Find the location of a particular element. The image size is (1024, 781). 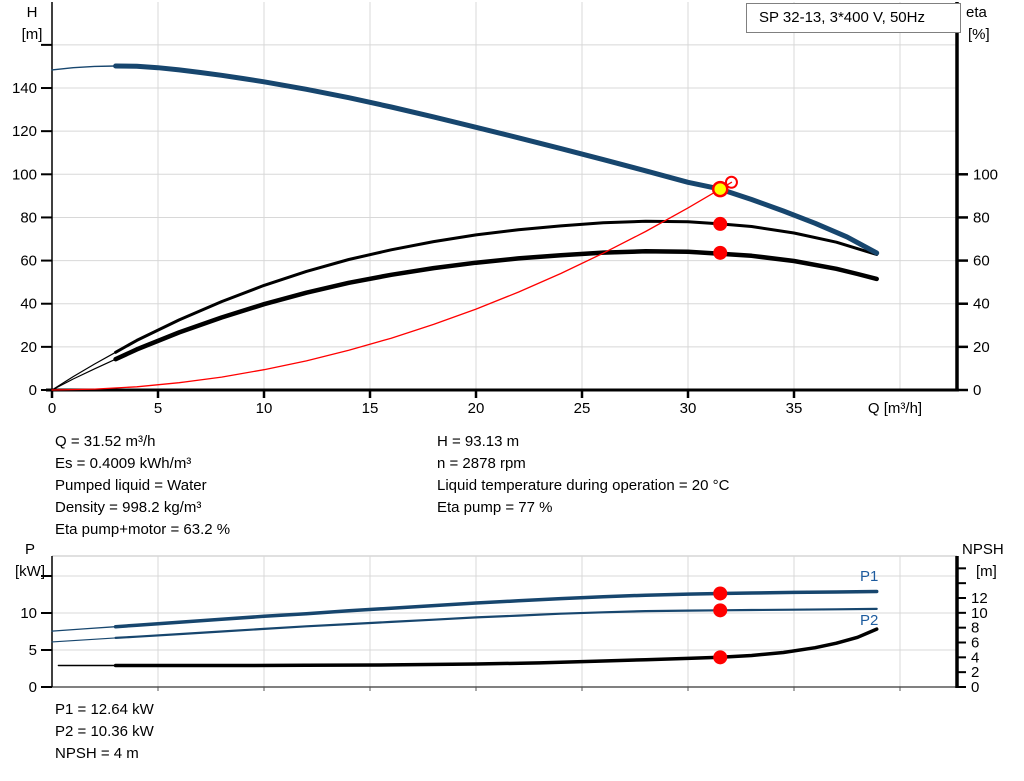

info-line-eta-total: Eta pump+motor = 63.2 % is located at coordinates (143, 529).